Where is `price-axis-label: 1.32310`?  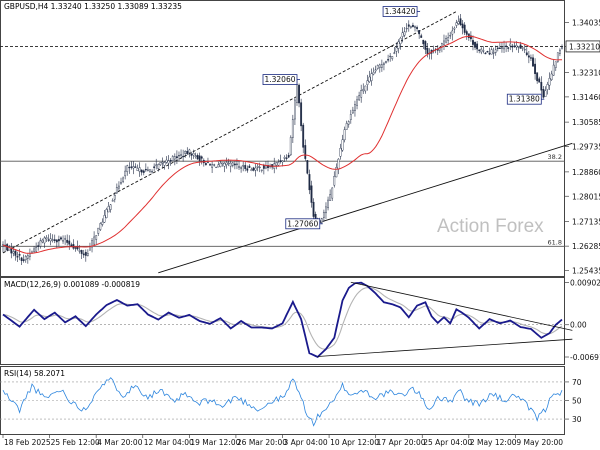 price-axis-label: 1.32310 is located at coordinates (586, 72).